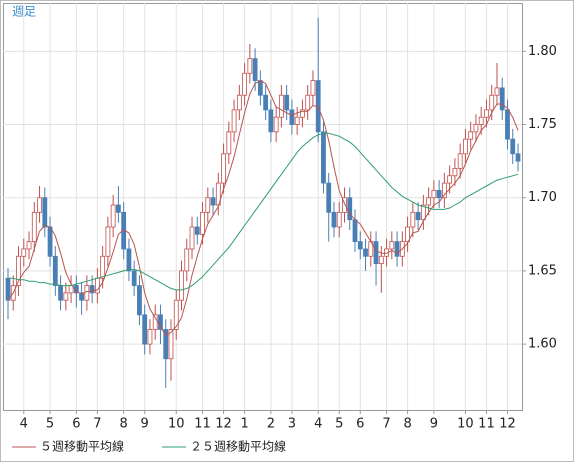  Describe the element at coordinates (82, 446) in the screenshot. I see `legend-label: ５週移動平均線` at that location.